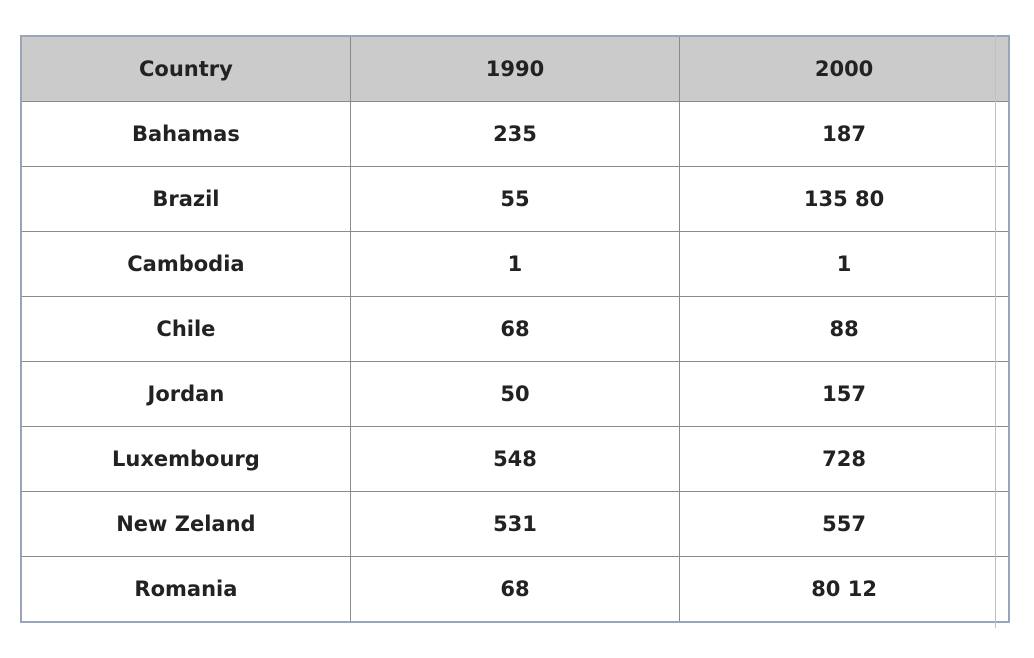 The width and height of the screenshot is (1034, 658). Describe the element at coordinates (844, 524) in the screenshot. I see `value-cell: 557` at that location.